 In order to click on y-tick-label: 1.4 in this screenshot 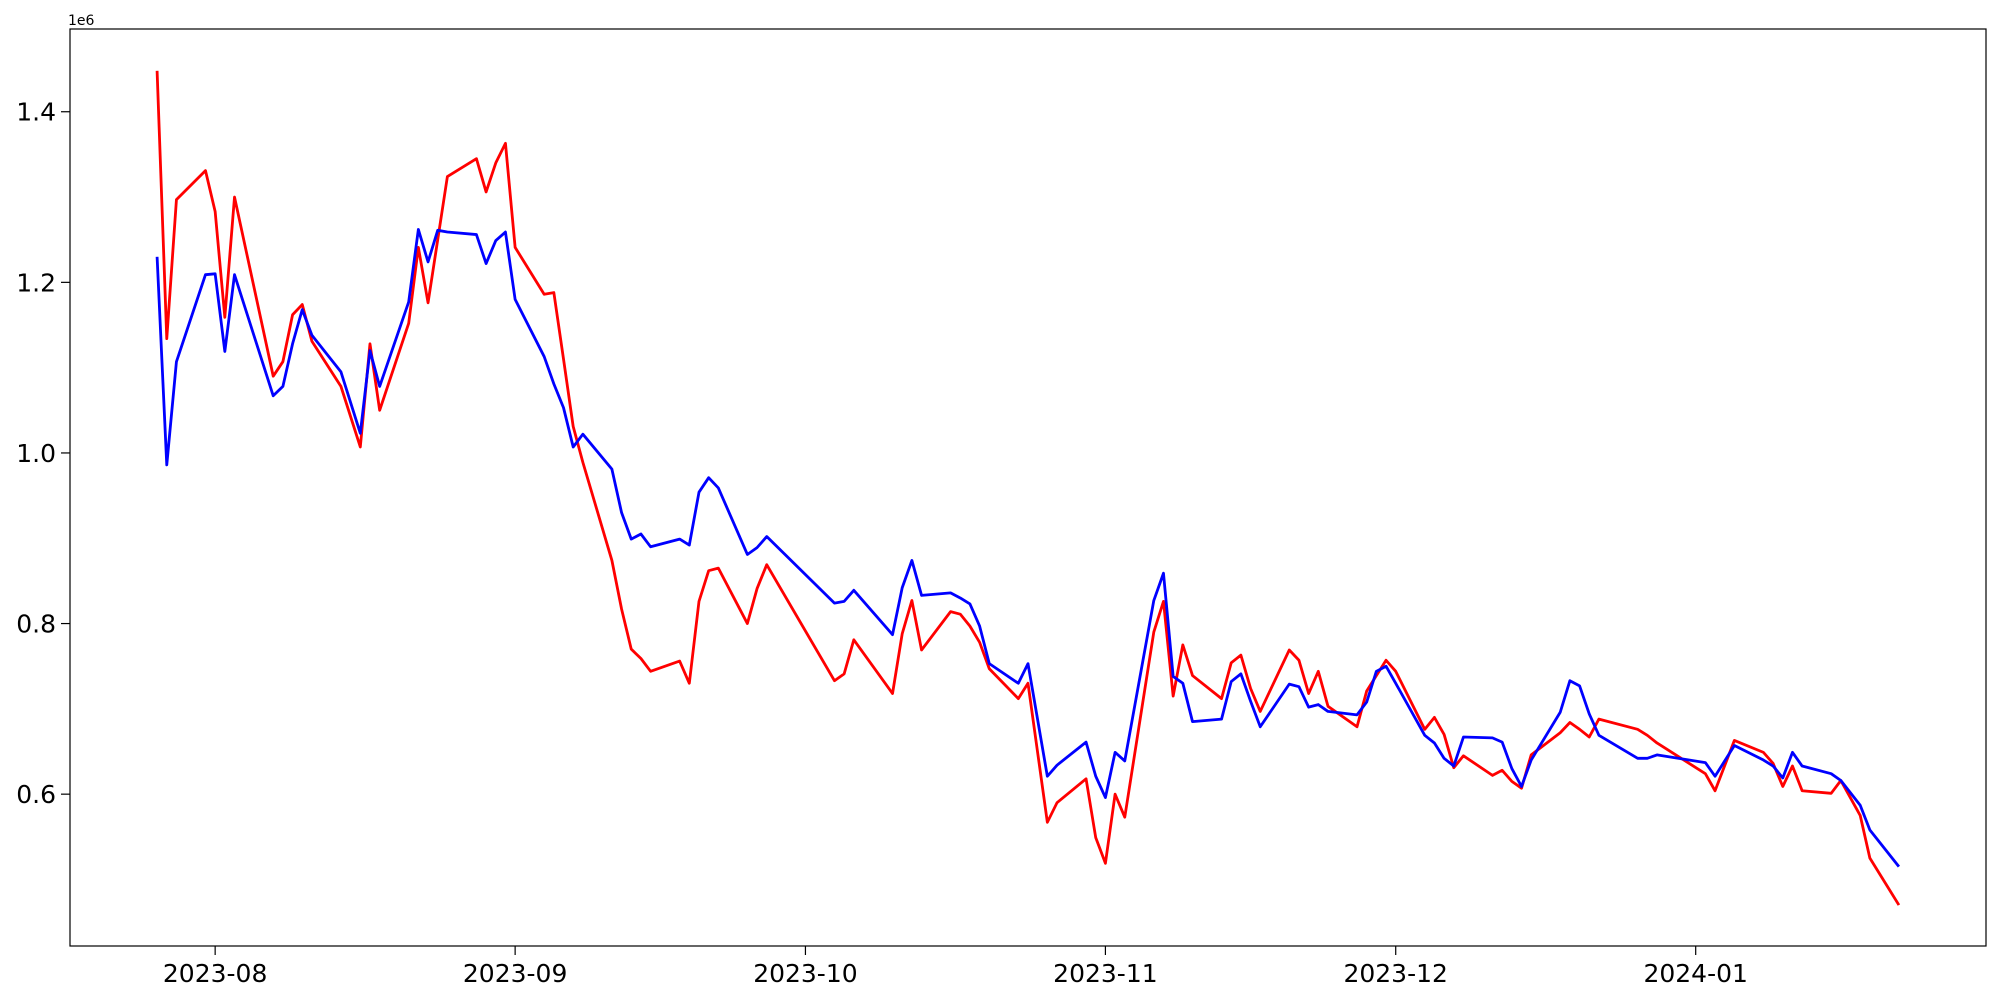, I will do `click(36, 112)`.